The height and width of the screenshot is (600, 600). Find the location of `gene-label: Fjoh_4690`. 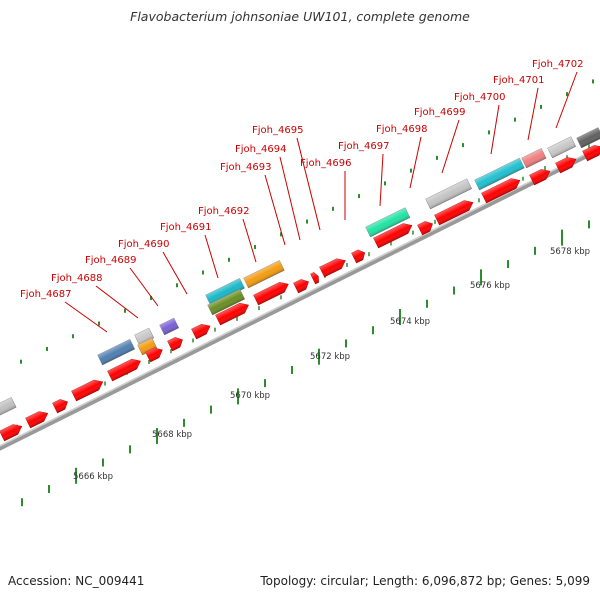

gene-label: Fjoh_4690 is located at coordinates (143, 244).